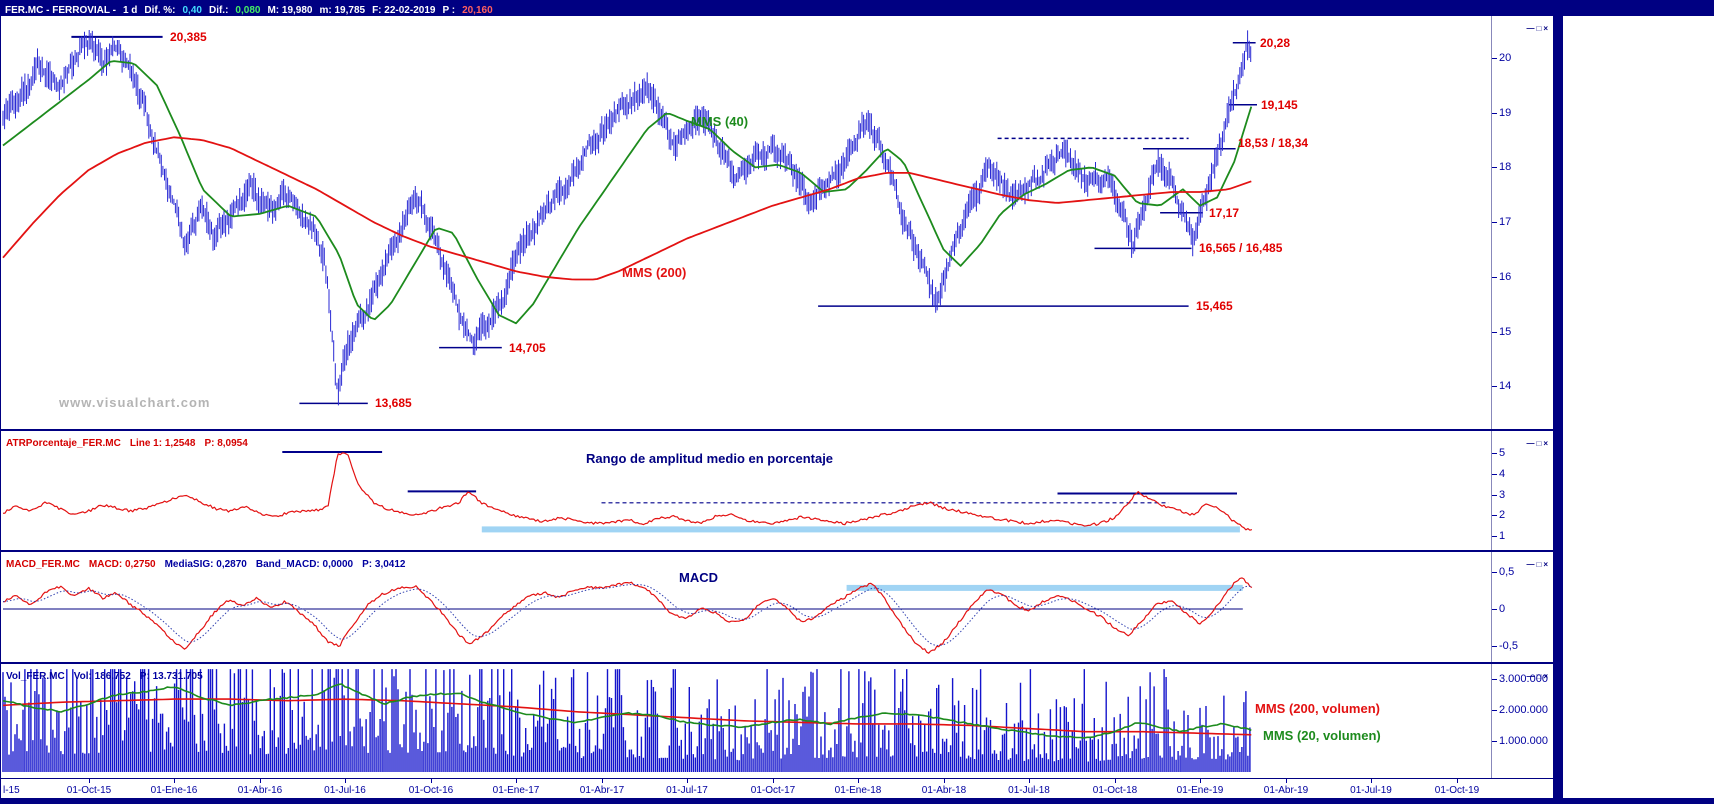  I want to click on volume-bars, so click(626, 720).